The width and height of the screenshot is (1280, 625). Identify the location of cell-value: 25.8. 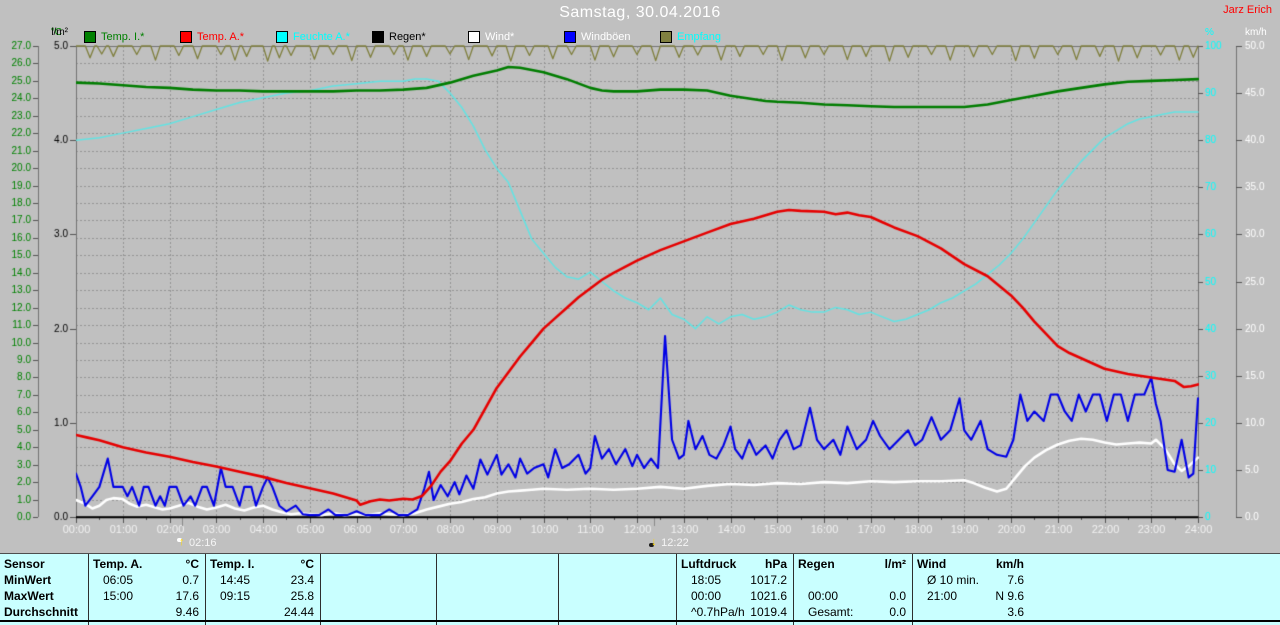
(302, 596).